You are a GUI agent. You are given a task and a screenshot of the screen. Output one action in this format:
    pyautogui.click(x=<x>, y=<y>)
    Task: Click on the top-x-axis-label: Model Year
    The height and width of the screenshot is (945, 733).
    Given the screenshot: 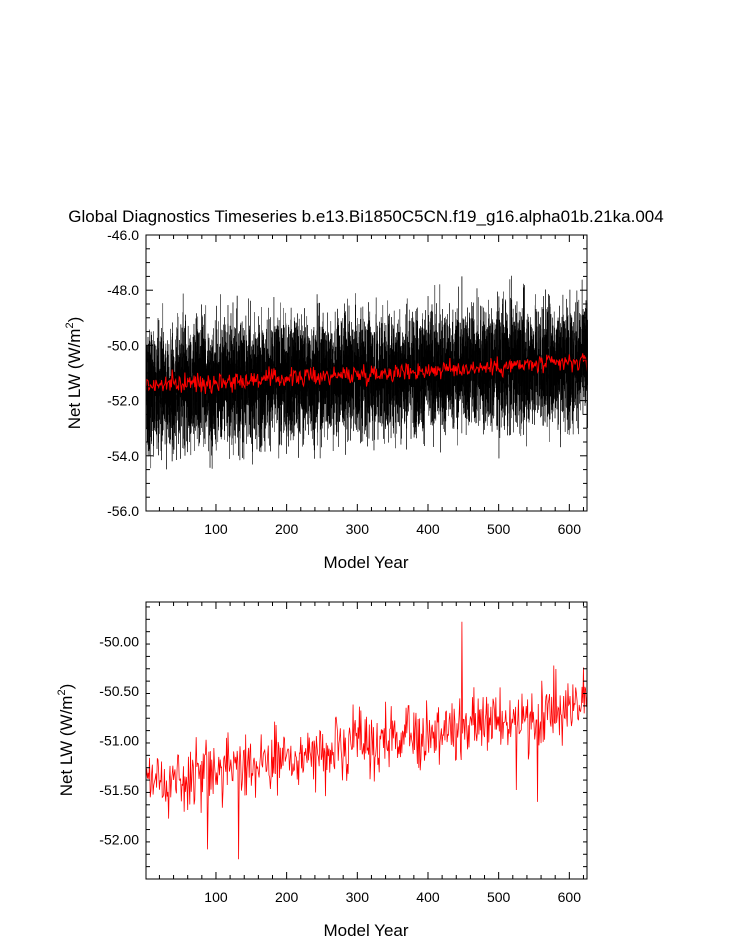 What is the action you would take?
    pyautogui.click(x=365, y=562)
    